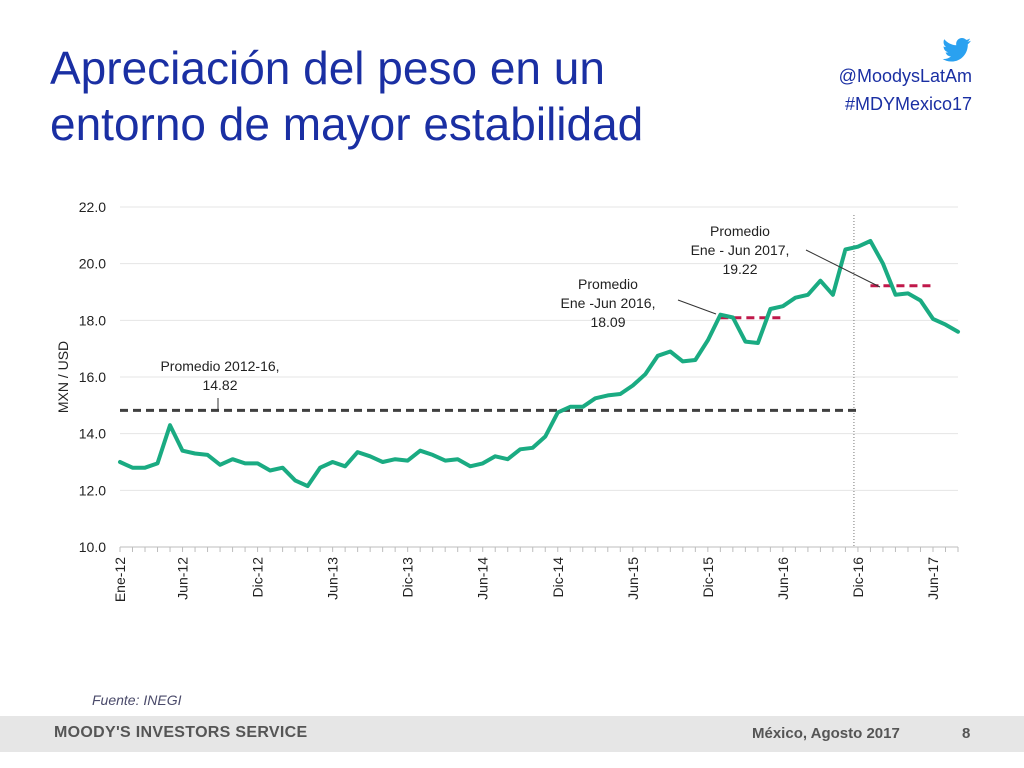 Image resolution: width=1024 pixels, height=768 pixels. Describe the element at coordinates (92, 264) in the screenshot. I see `y-tick-label: 20.0` at that location.